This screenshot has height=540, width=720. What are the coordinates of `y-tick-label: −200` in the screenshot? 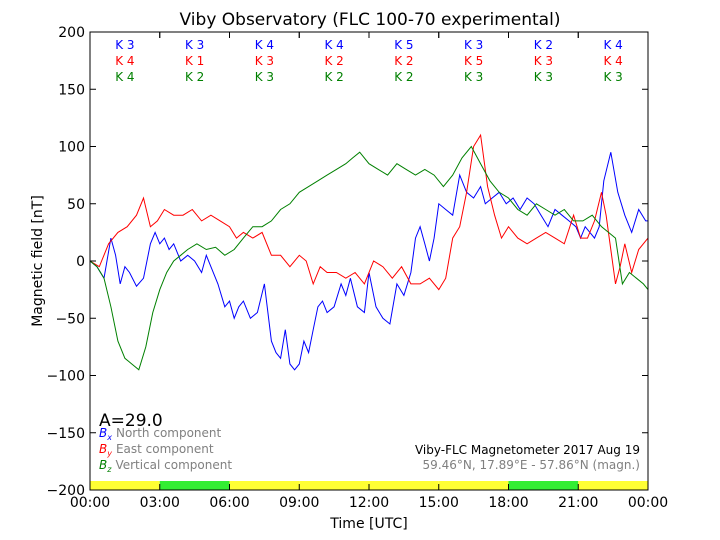 It's located at (66, 491).